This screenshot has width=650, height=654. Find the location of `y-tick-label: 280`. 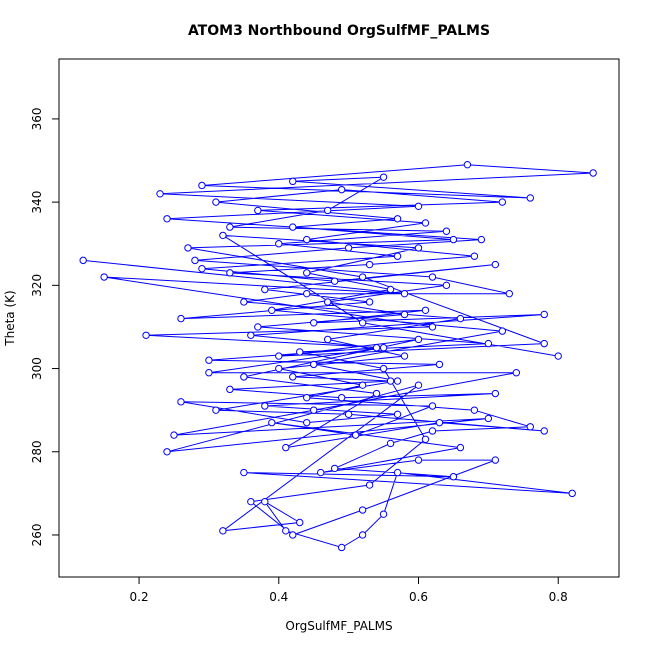

y-tick-label: 280 is located at coordinates (37, 451).